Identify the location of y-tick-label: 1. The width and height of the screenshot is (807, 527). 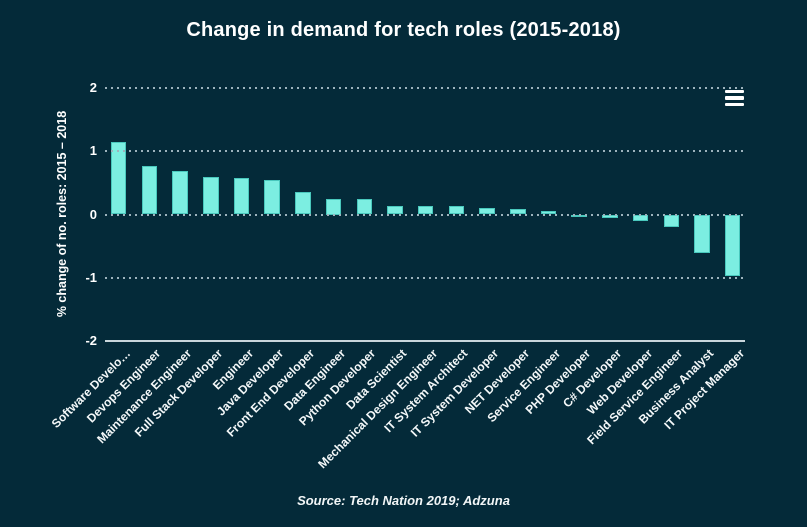
(93, 151).